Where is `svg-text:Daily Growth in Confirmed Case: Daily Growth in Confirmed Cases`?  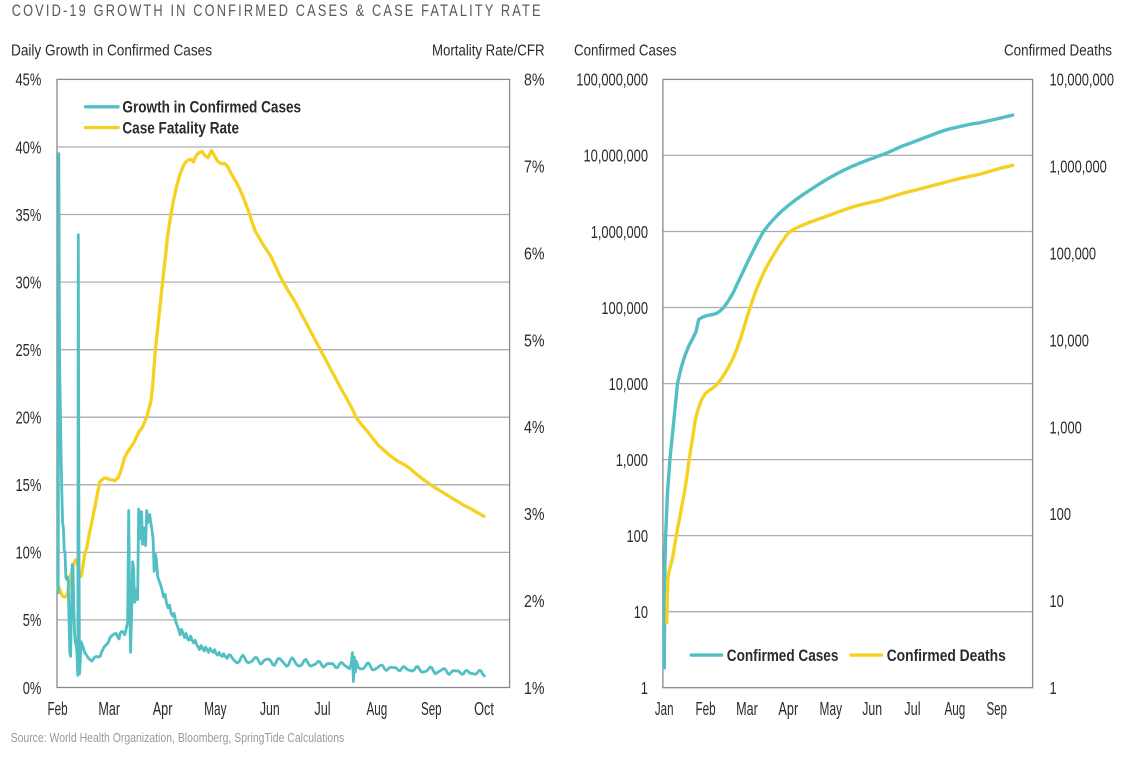
svg-text:Daily Growth in Confirmed Case: Daily Growth in Confirmed Cases is located at coordinates (111, 51).